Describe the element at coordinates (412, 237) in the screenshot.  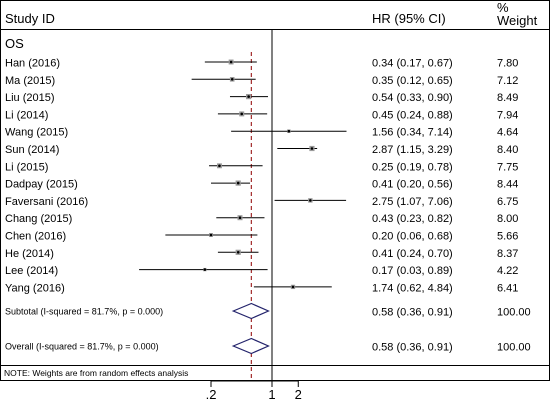
I see `hr-ci-value: 0.20 (0.06, 0.68)` at that location.